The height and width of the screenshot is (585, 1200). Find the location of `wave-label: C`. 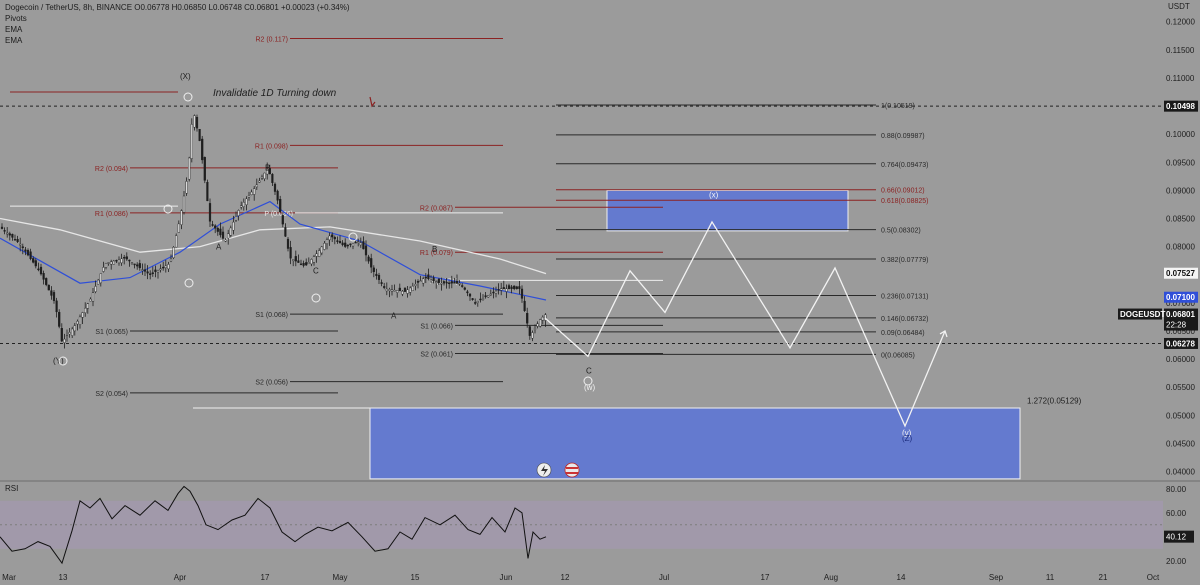

wave-label: C is located at coordinates (589, 371).